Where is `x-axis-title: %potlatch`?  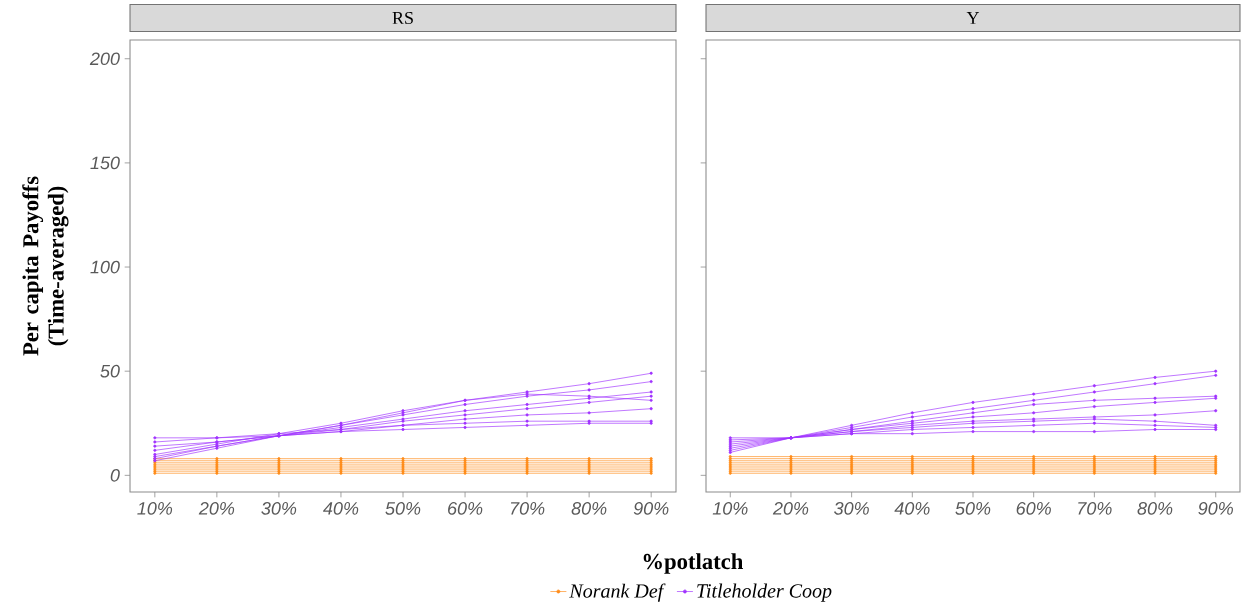
x-axis-title: %potlatch is located at coordinates (693, 563).